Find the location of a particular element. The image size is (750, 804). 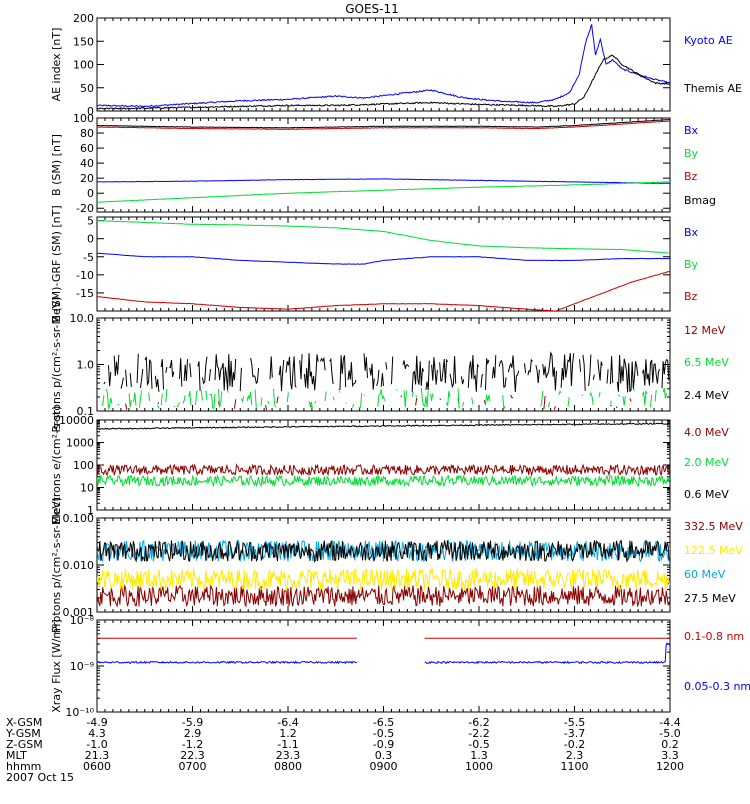

legend-label: Bx is located at coordinates (691, 130).